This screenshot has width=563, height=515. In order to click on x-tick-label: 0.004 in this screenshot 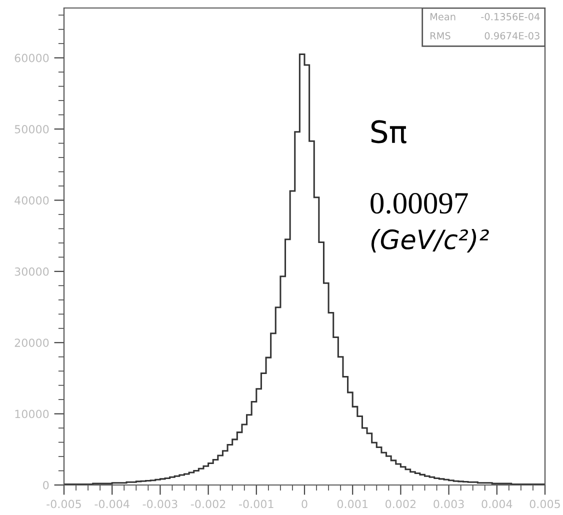, I will do `click(497, 504)`.